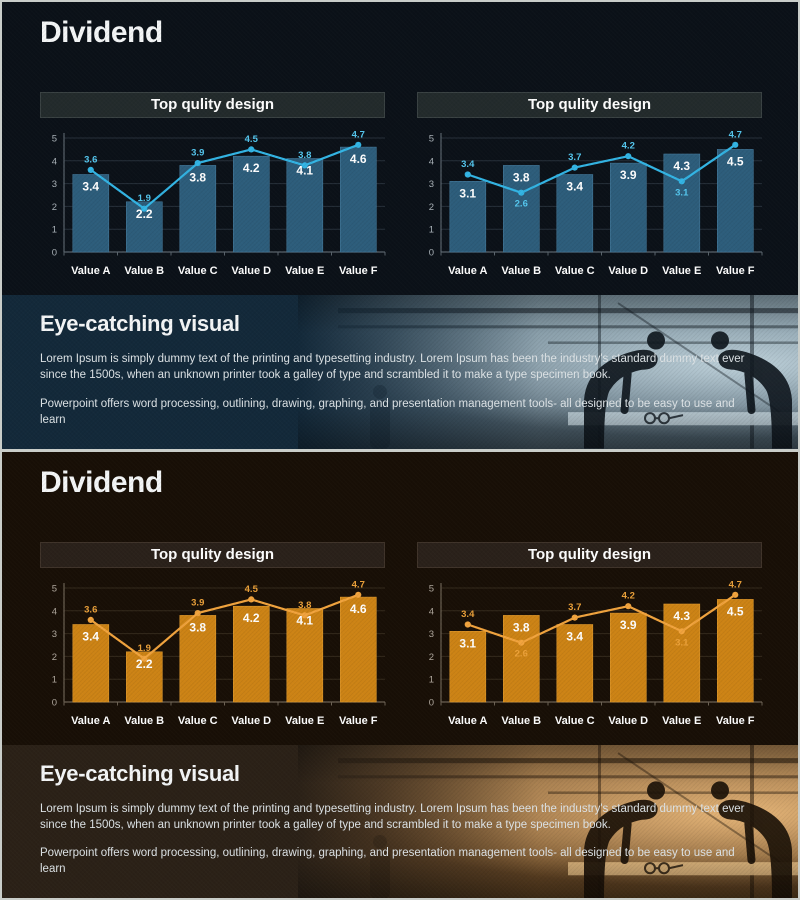 The height and width of the screenshot is (900, 800). What do you see at coordinates (144, 648) in the screenshot?
I see `svg-text: 1.9` at bounding box center [144, 648].